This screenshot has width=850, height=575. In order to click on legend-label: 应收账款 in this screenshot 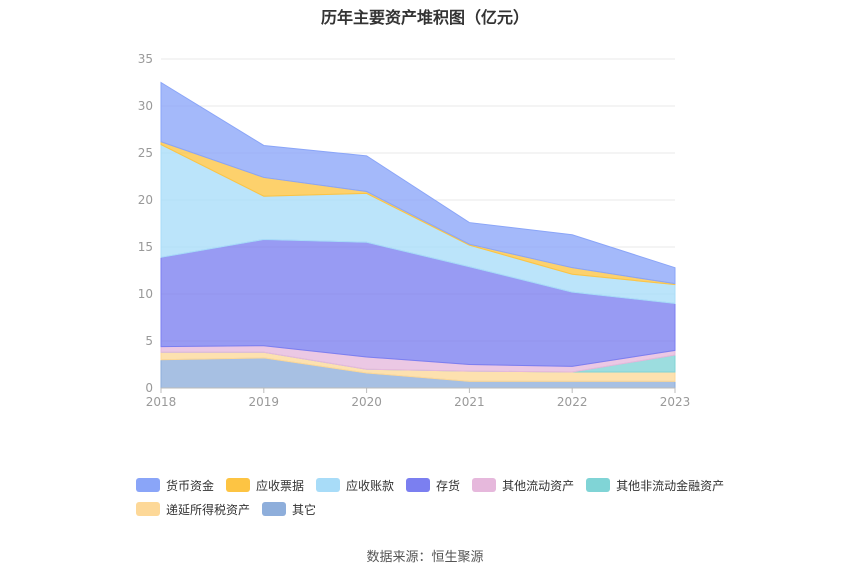, I will do `click(370, 485)`.